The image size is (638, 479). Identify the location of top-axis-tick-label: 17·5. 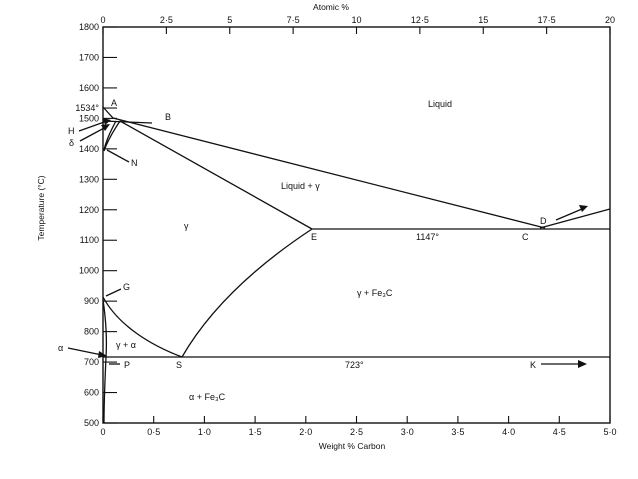
(547, 20).